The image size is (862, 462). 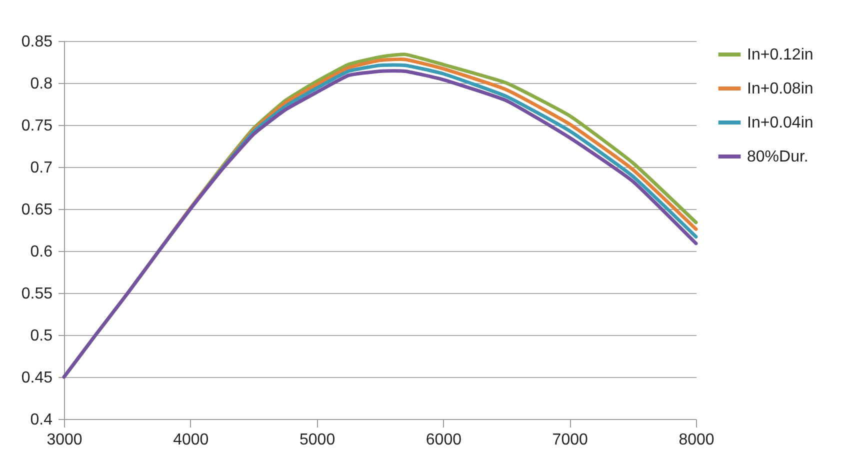 What do you see at coordinates (191, 440) in the screenshot?
I see `x-tick-label: 4000` at bounding box center [191, 440].